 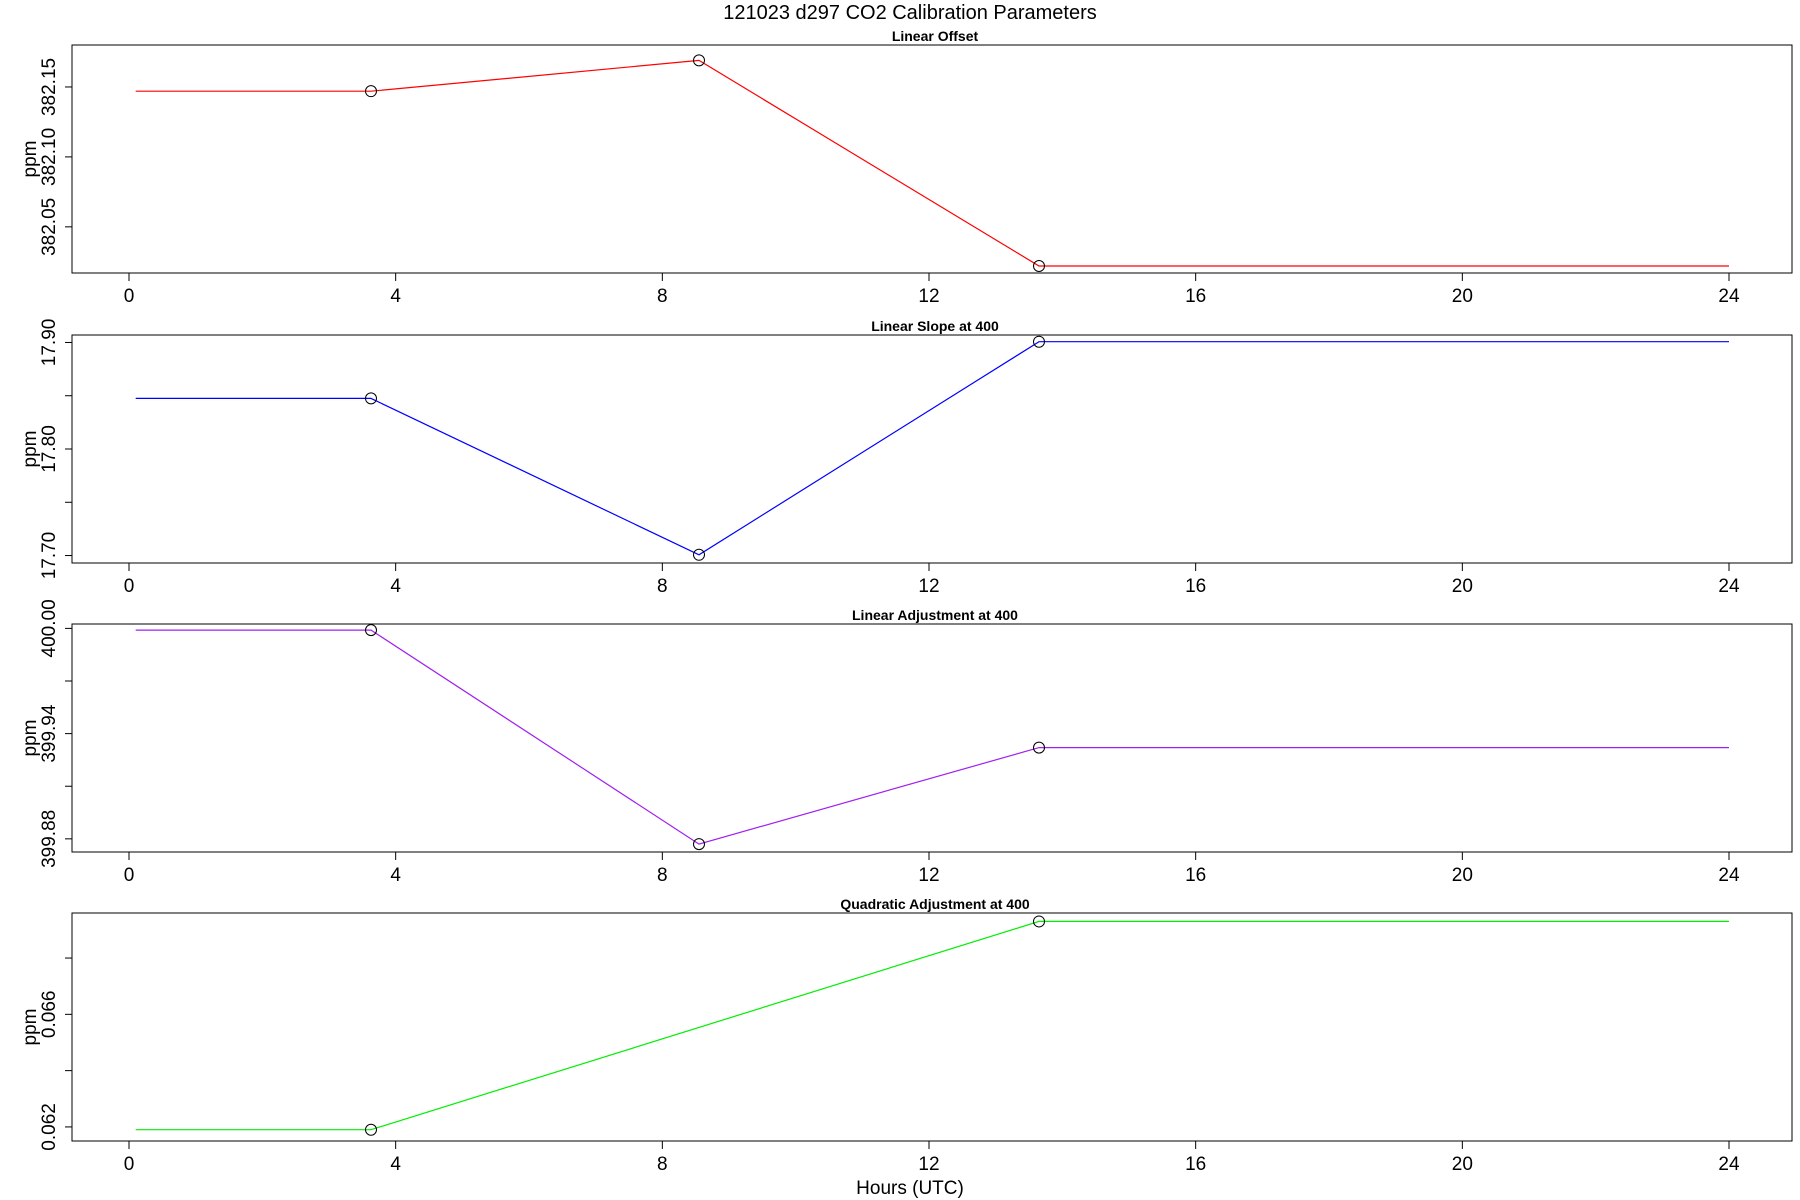 What do you see at coordinates (49, 733) in the screenshot?
I see `y-tick-label: 399.94` at bounding box center [49, 733].